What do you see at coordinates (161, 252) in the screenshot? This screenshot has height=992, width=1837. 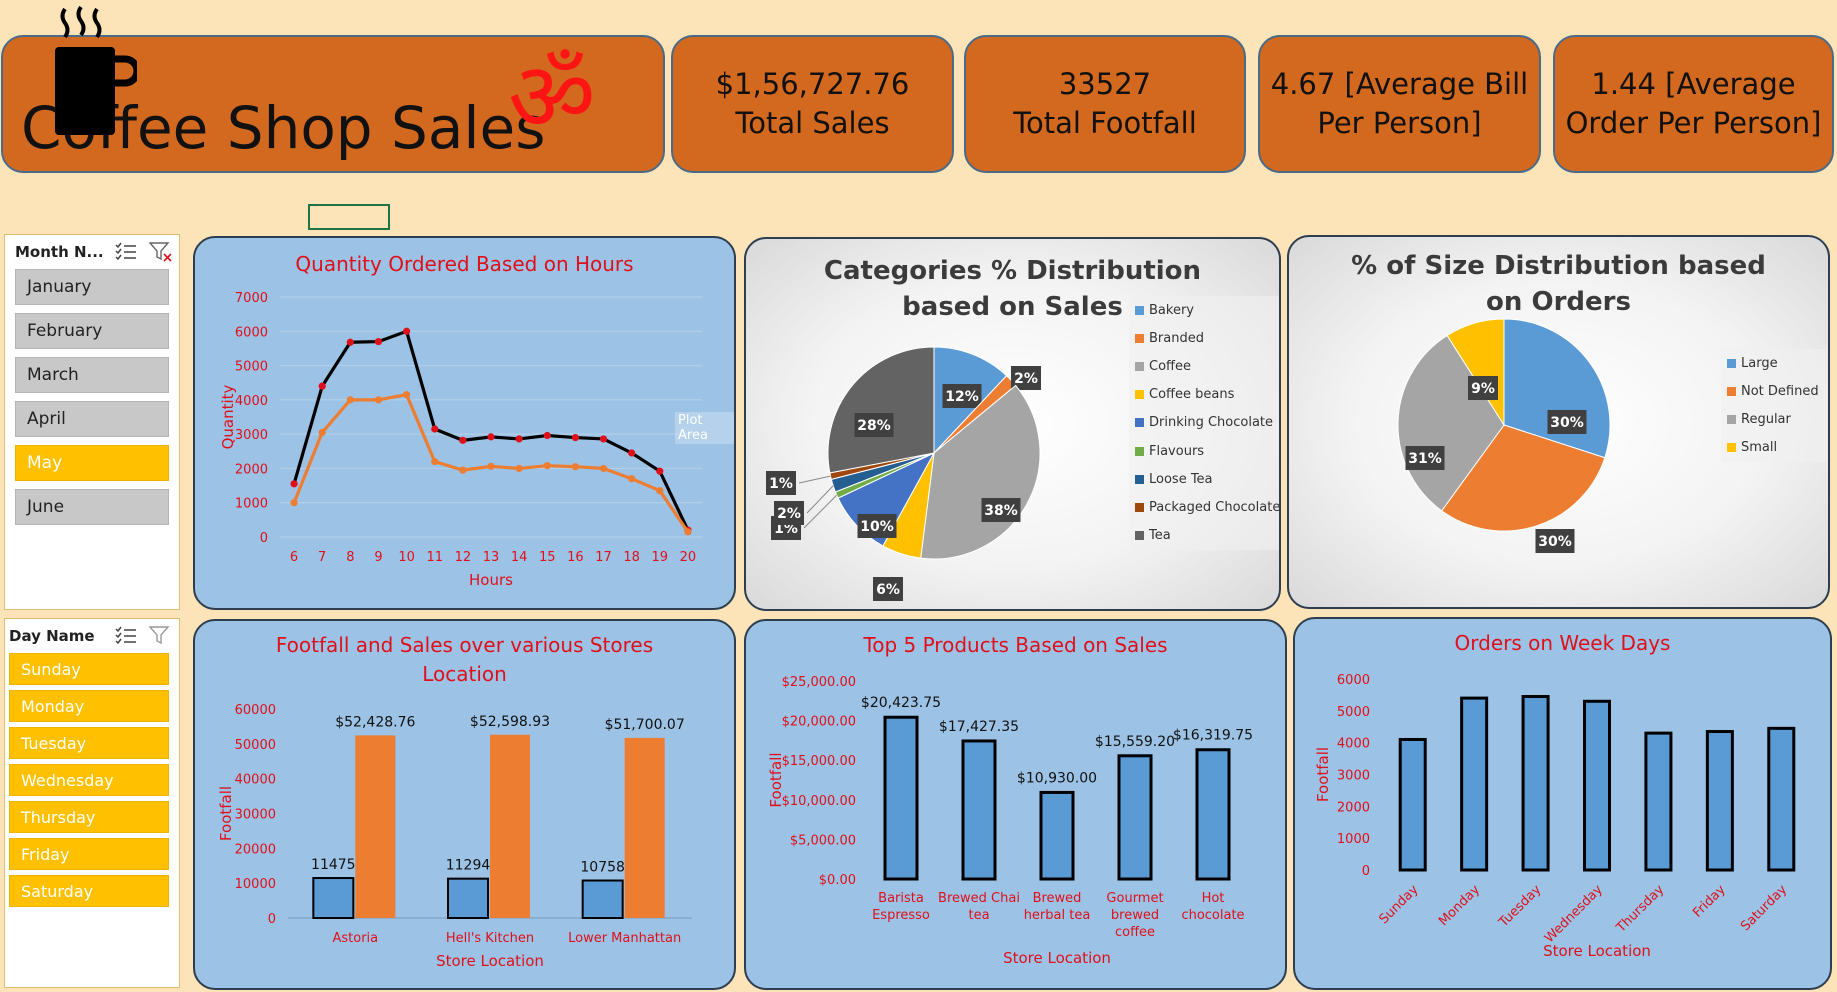 I see `clear-filter-icon` at bounding box center [161, 252].